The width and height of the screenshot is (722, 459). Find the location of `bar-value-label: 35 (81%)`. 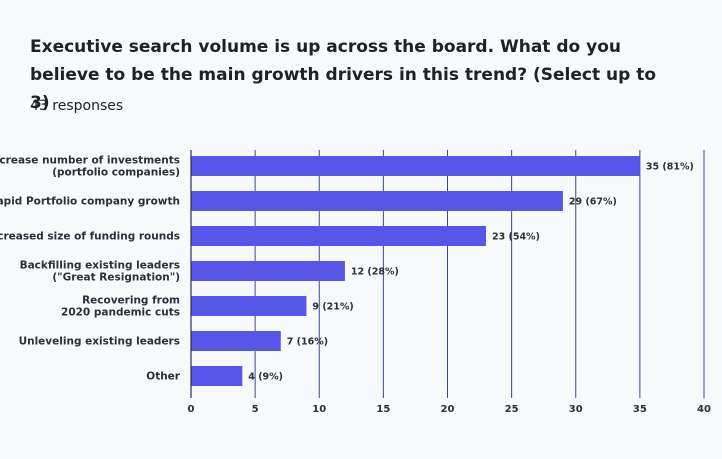

bar-value-label: 35 (81%) is located at coordinates (670, 167).